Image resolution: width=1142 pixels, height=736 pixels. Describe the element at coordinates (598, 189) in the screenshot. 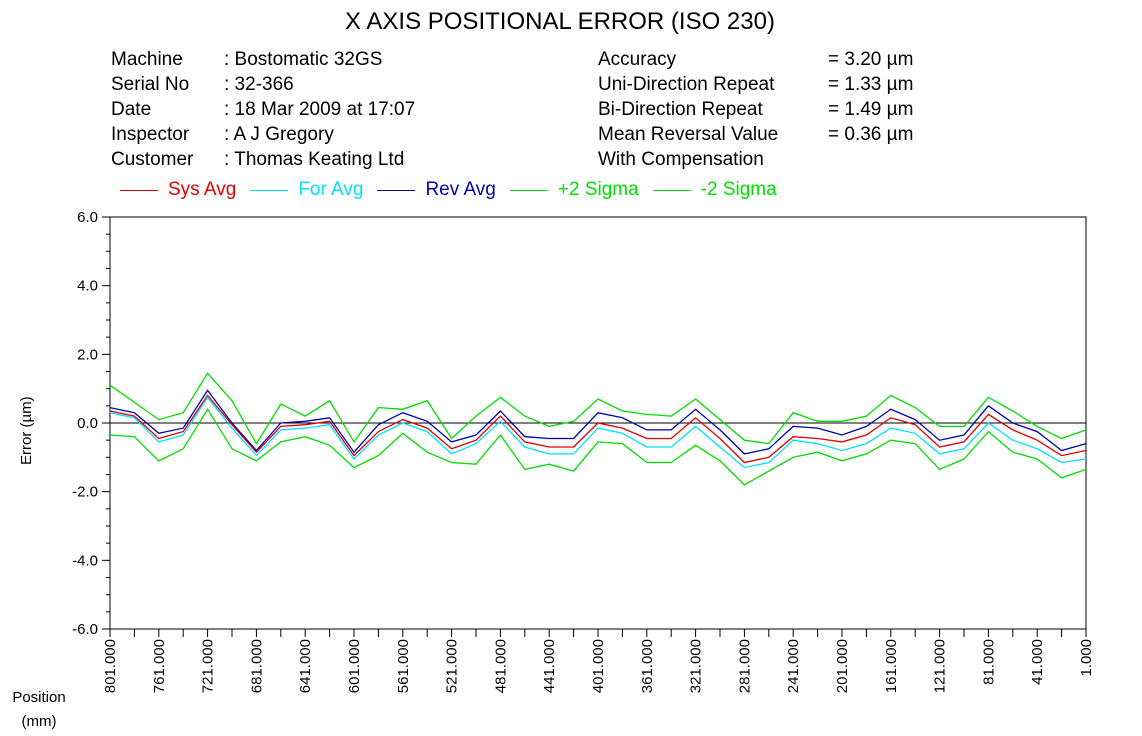

I see `legend-label: +2 Sigma` at that location.